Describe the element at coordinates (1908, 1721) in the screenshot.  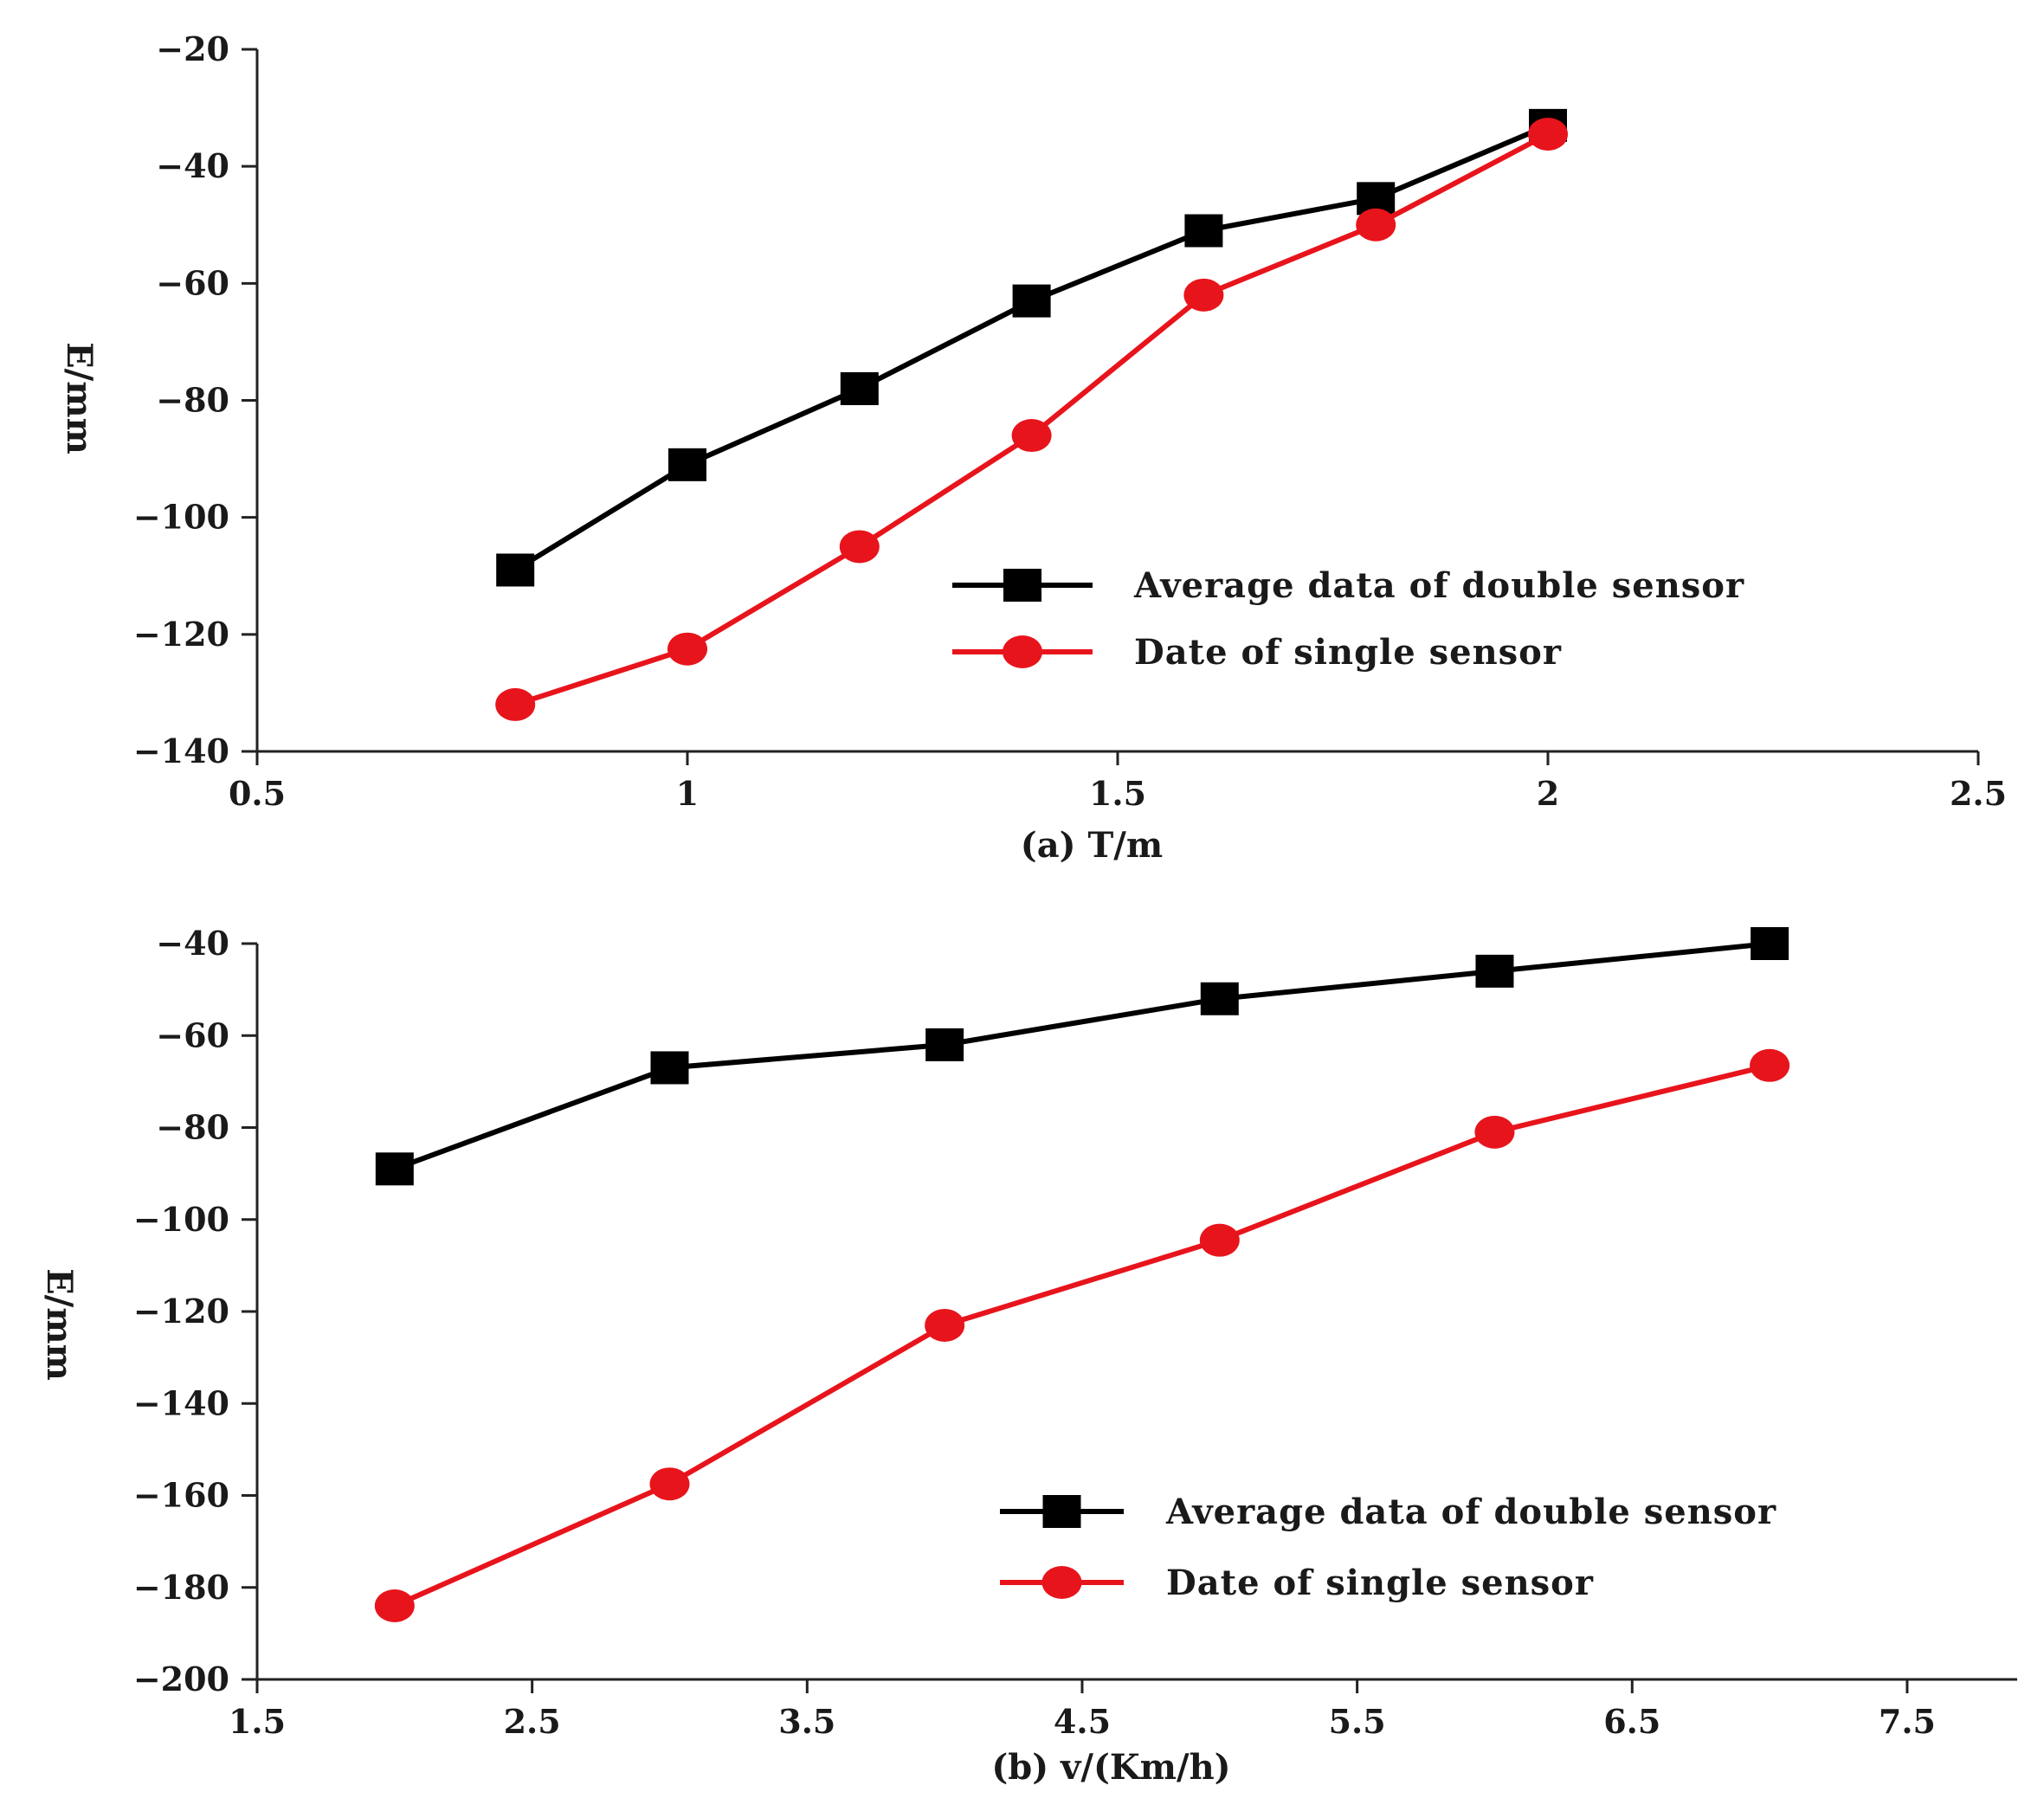
I see `x-tick-label: 7.5` at that location.